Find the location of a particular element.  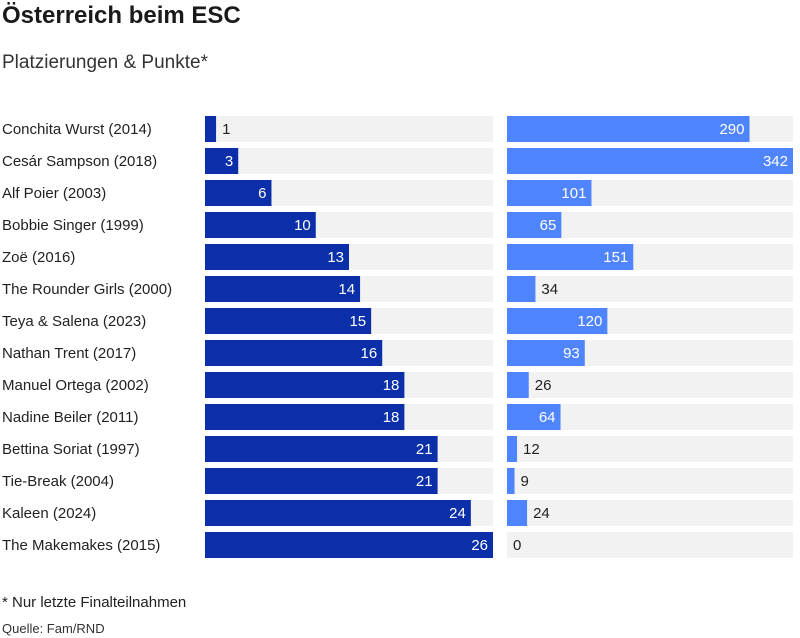

category-label: Cesár Sampson (2018) is located at coordinates (79, 161).